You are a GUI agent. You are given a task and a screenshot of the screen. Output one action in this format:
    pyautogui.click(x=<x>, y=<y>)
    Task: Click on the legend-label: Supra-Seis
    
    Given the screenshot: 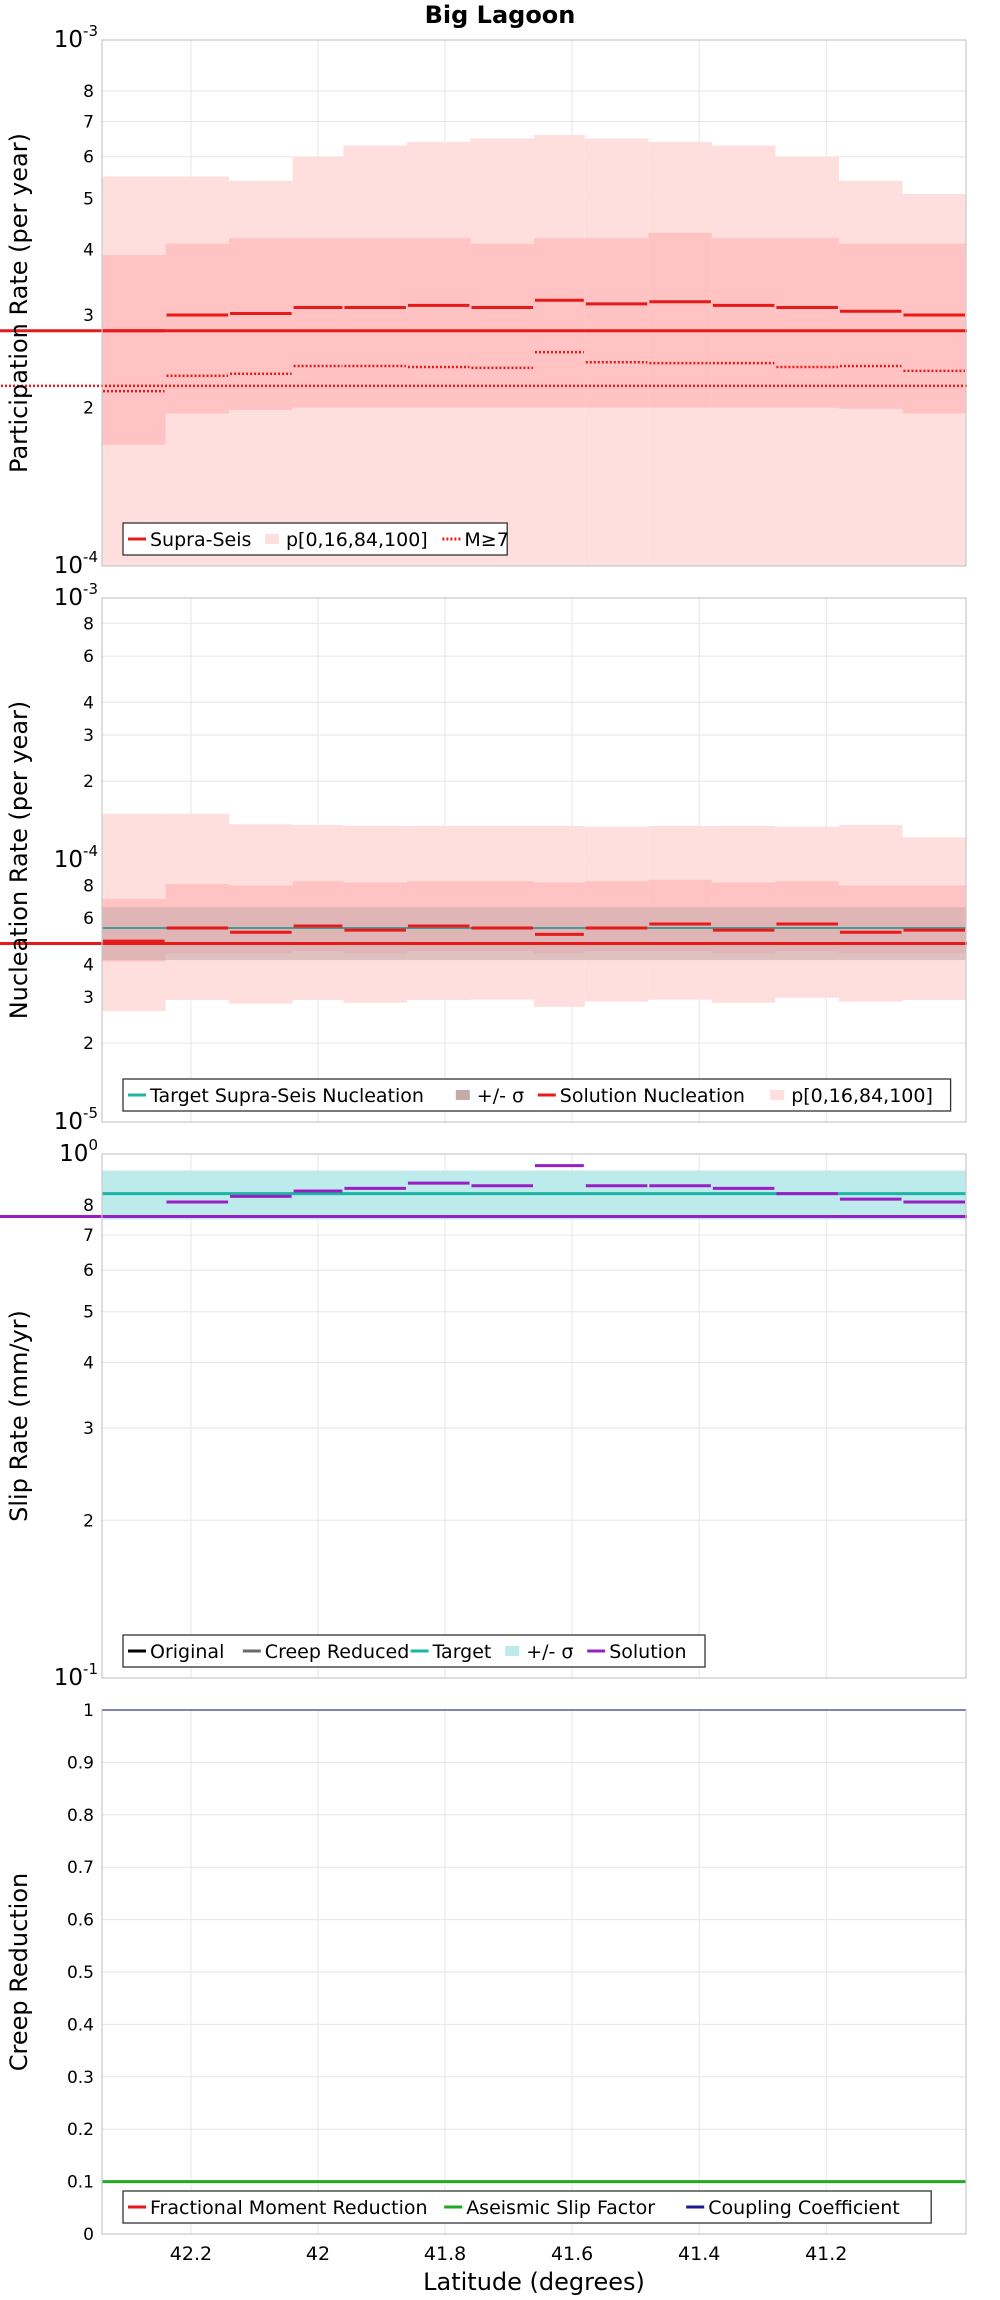 What is the action you would take?
    pyautogui.click(x=200, y=540)
    